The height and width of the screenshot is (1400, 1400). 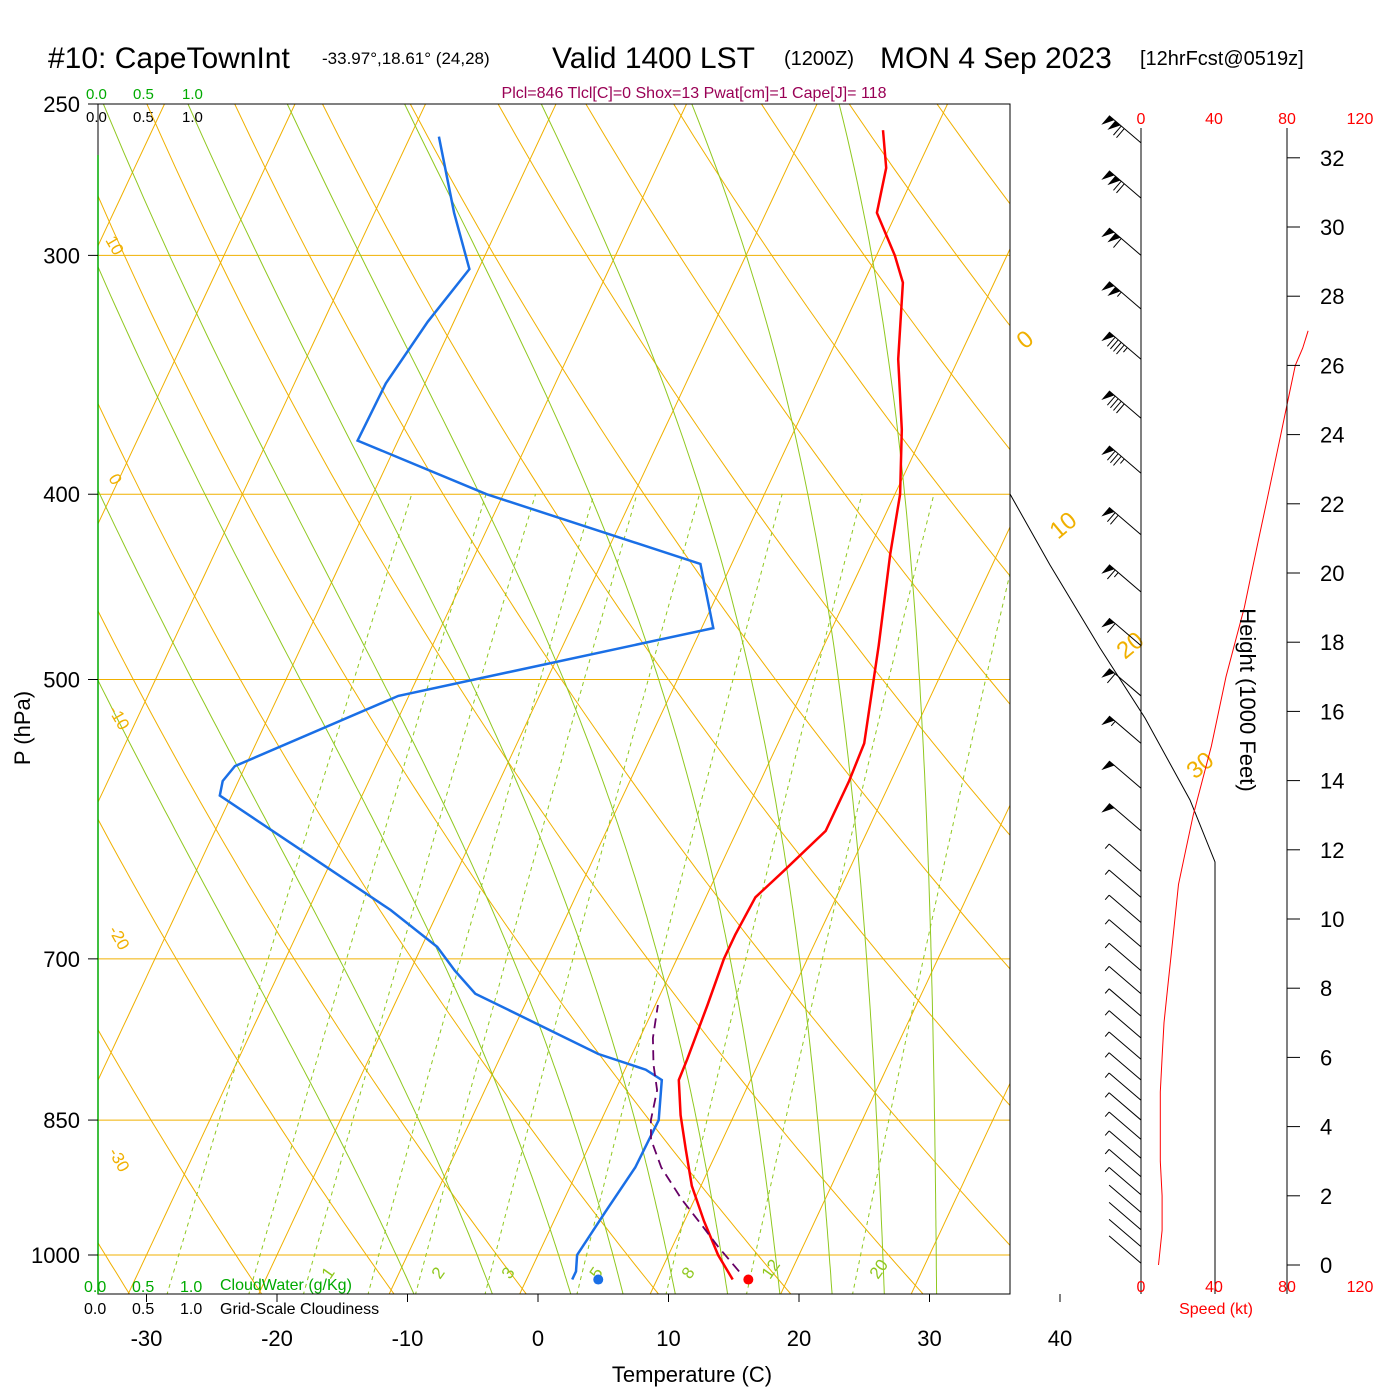 What do you see at coordinates (1360, 119) in the screenshot?
I see `speed-tick-top: 120` at bounding box center [1360, 119].